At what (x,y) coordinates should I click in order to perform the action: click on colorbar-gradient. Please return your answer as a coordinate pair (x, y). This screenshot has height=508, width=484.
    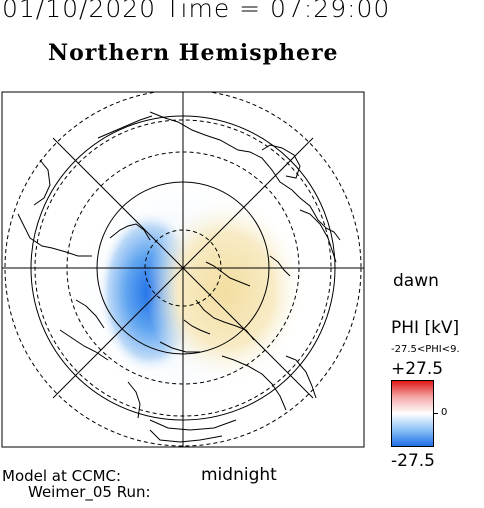
    Looking at the image, I should click on (412, 413).